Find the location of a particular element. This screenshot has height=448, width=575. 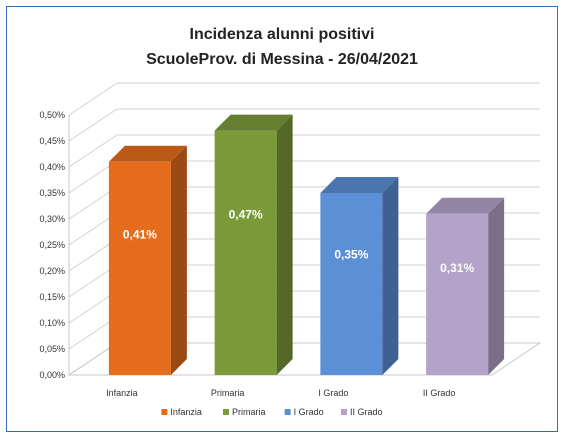

legend-item: I Grado is located at coordinates (304, 412).